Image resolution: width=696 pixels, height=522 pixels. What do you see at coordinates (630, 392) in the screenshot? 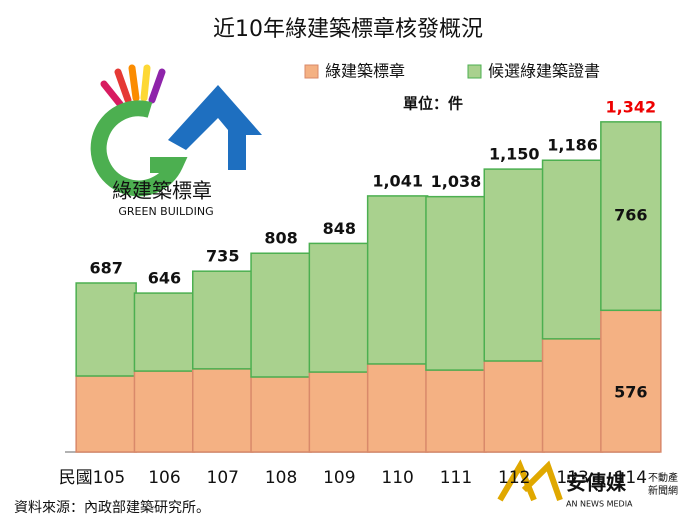
I see `data-label: 576` at bounding box center [630, 392].